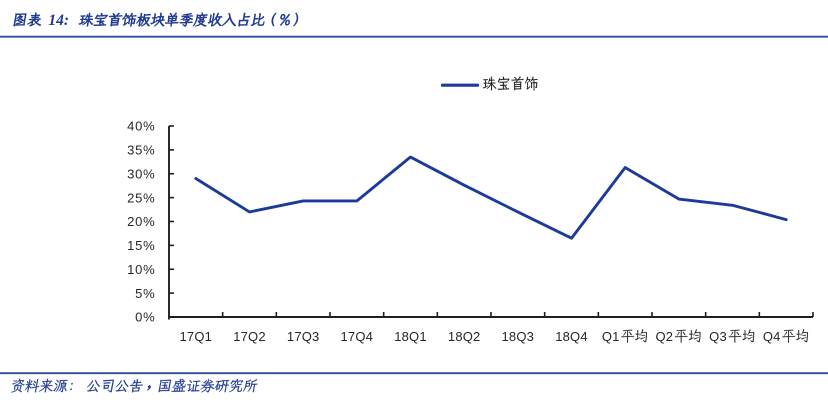 Image resolution: width=828 pixels, height=411 pixels. What do you see at coordinates (141, 150) in the screenshot?
I see `svg-text: 35%` at bounding box center [141, 150].